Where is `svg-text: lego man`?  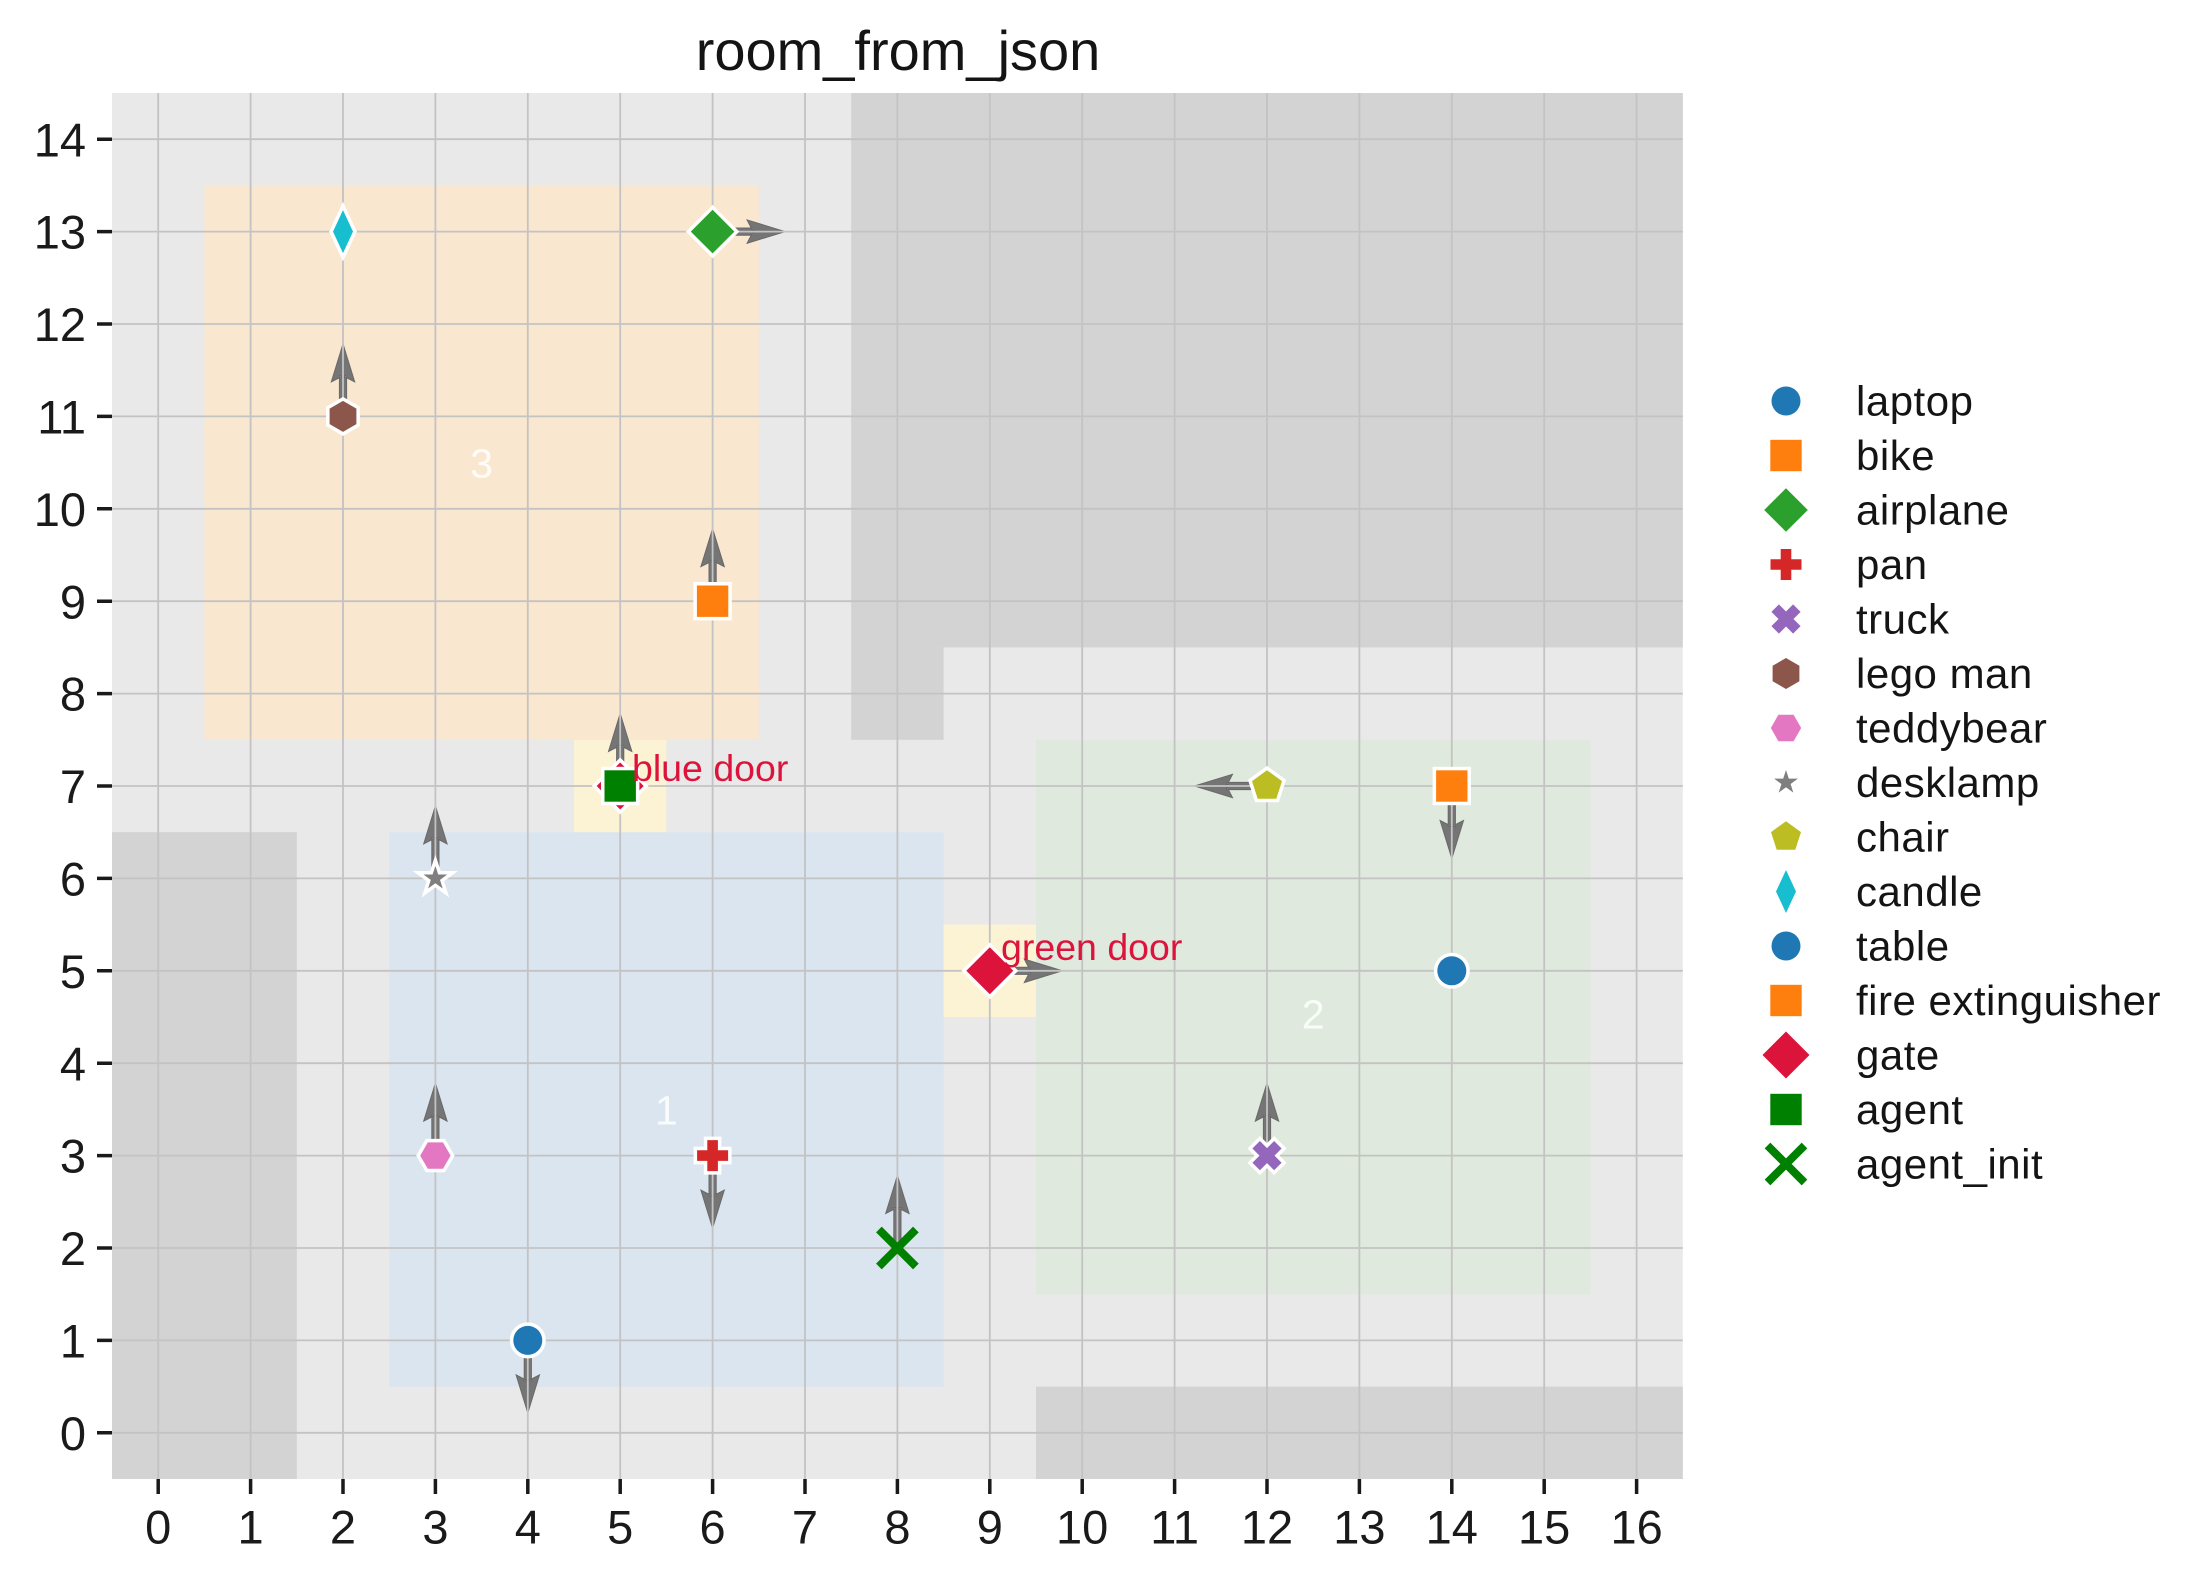
svg-text: lego man is located at coordinates (1944, 673).